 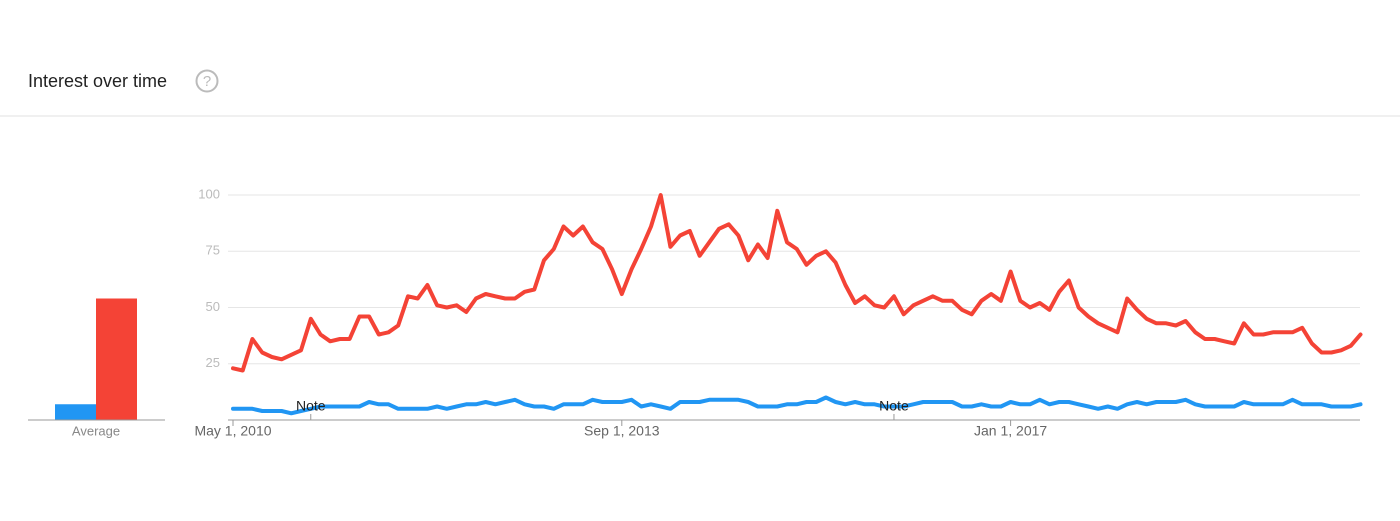 I want to click on x-tick-label: Sep 1, 2013, so click(x=622, y=431).